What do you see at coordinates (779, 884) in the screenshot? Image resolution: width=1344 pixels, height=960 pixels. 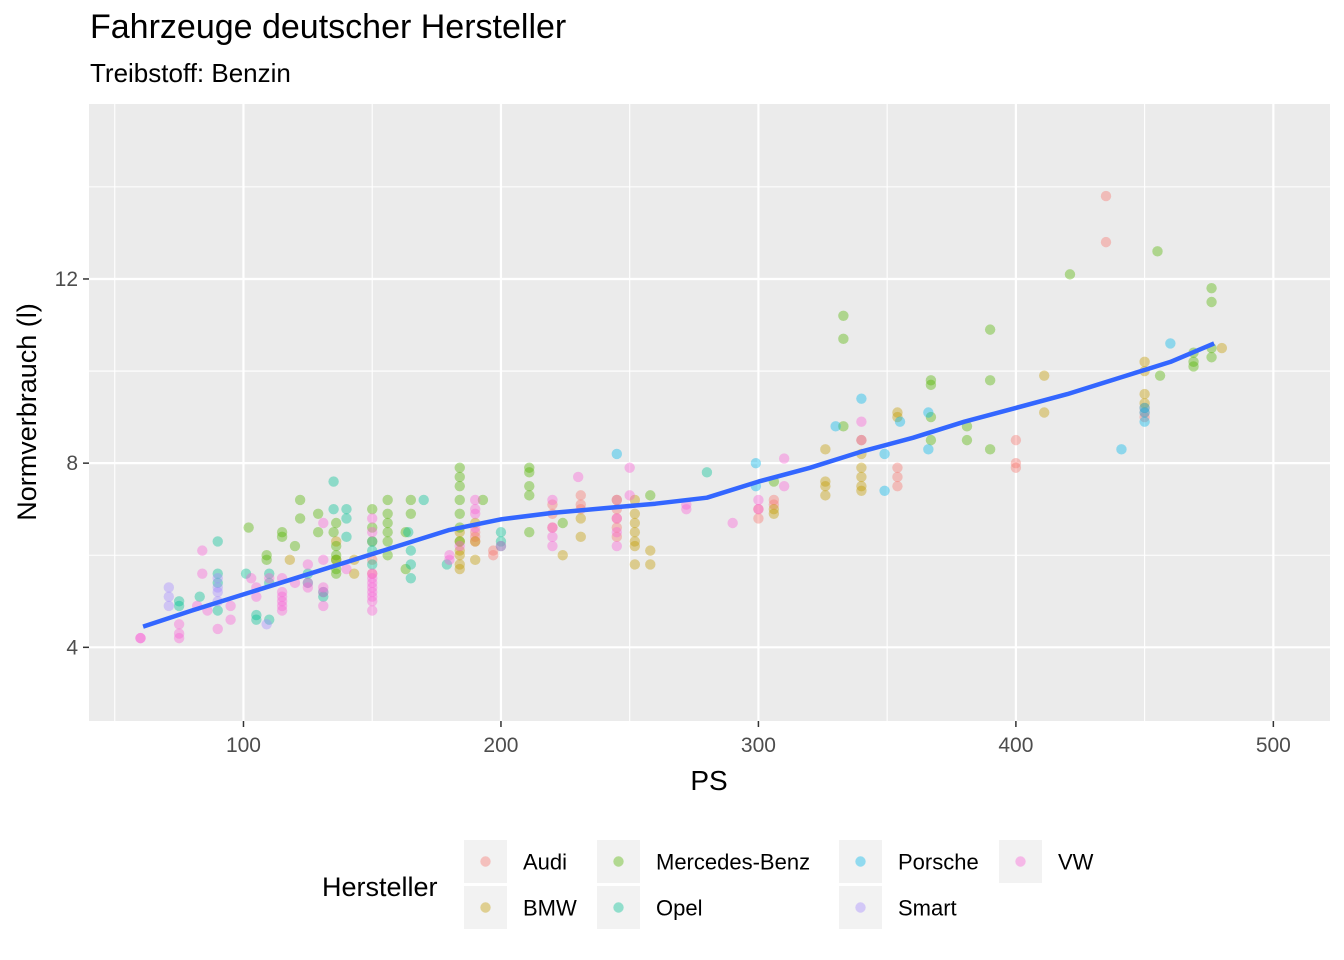 I see `legend-keys: Audi BMW Mercedes-Benz Opel Porsche Smart VW` at bounding box center [779, 884].